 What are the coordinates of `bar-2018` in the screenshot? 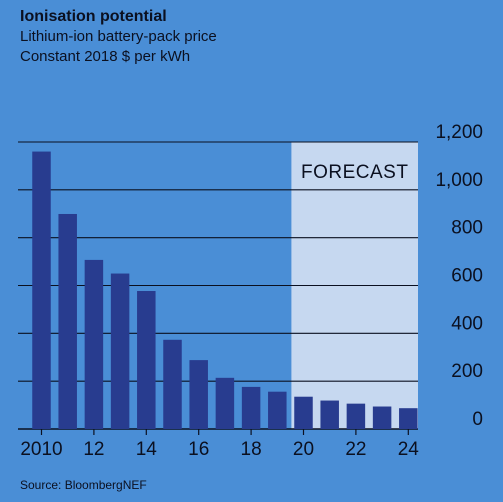 It's located at (251, 407).